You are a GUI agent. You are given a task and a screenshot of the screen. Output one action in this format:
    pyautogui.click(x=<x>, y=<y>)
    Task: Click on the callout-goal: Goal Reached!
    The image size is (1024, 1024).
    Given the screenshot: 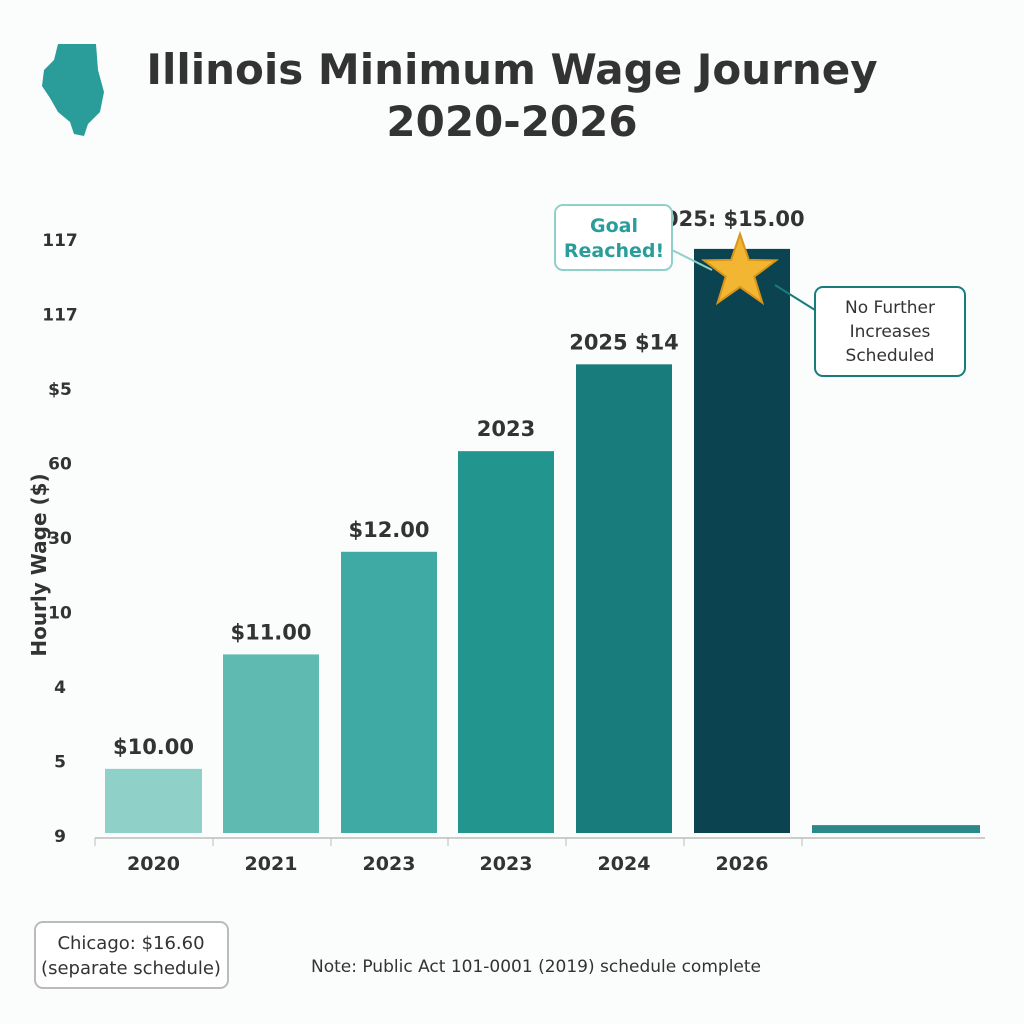 What is the action you would take?
    pyautogui.click(x=633, y=237)
    